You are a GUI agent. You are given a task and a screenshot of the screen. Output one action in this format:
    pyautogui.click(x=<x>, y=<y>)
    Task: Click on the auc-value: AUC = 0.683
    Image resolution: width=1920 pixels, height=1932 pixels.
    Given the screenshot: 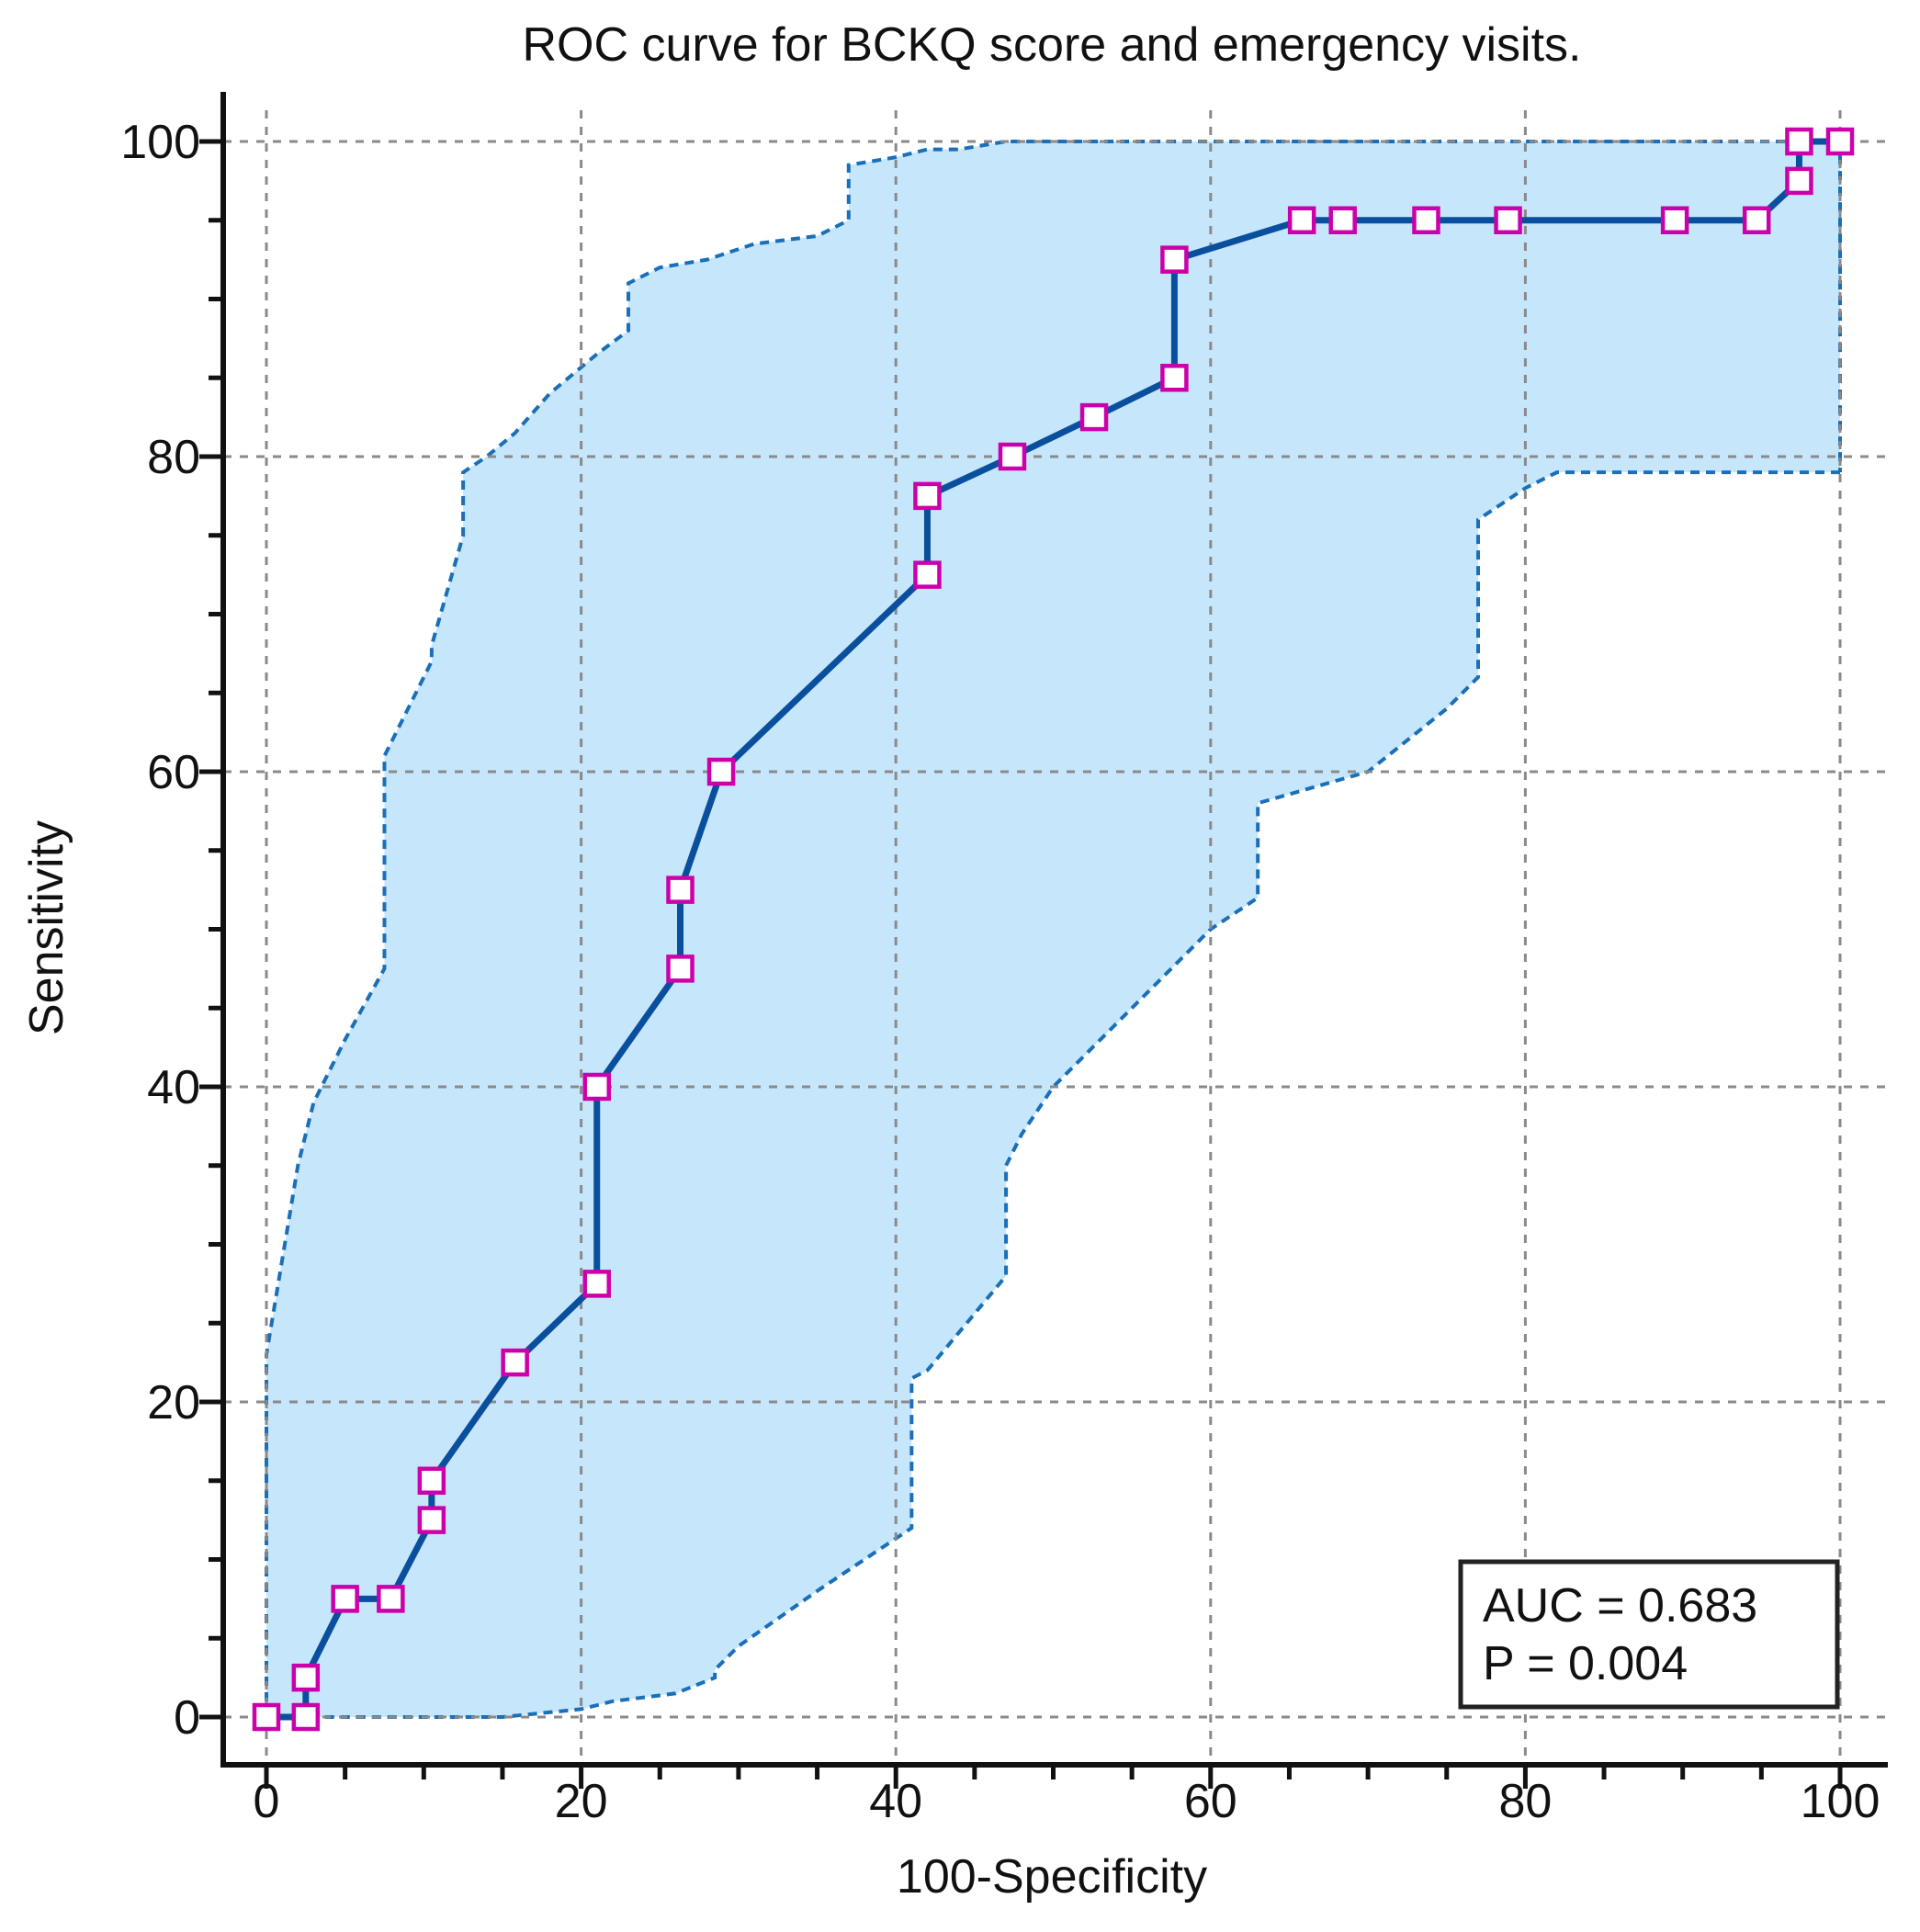 What is the action you would take?
    pyautogui.click(x=1620, y=1606)
    